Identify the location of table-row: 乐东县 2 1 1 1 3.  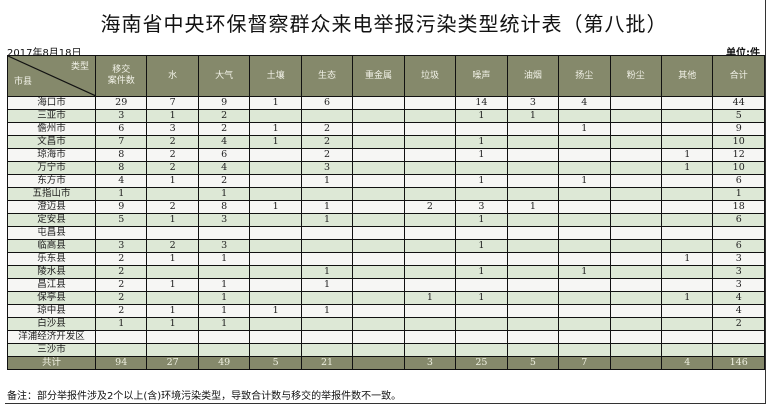
(386, 259).